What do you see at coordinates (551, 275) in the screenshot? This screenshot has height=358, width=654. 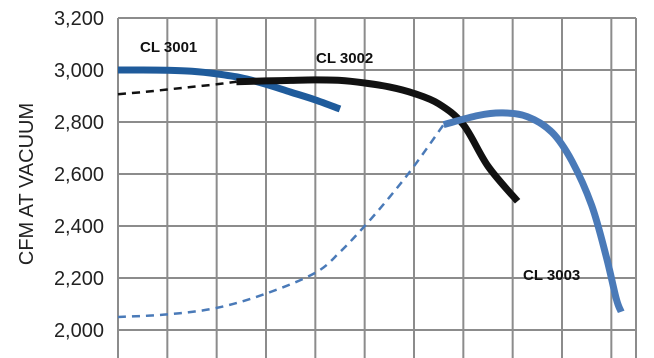 I see `label-cl-3003: CL 3003` at bounding box center [551, 275].